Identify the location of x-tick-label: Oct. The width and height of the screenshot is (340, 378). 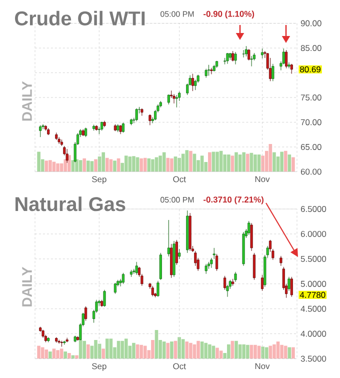
(179, 366).